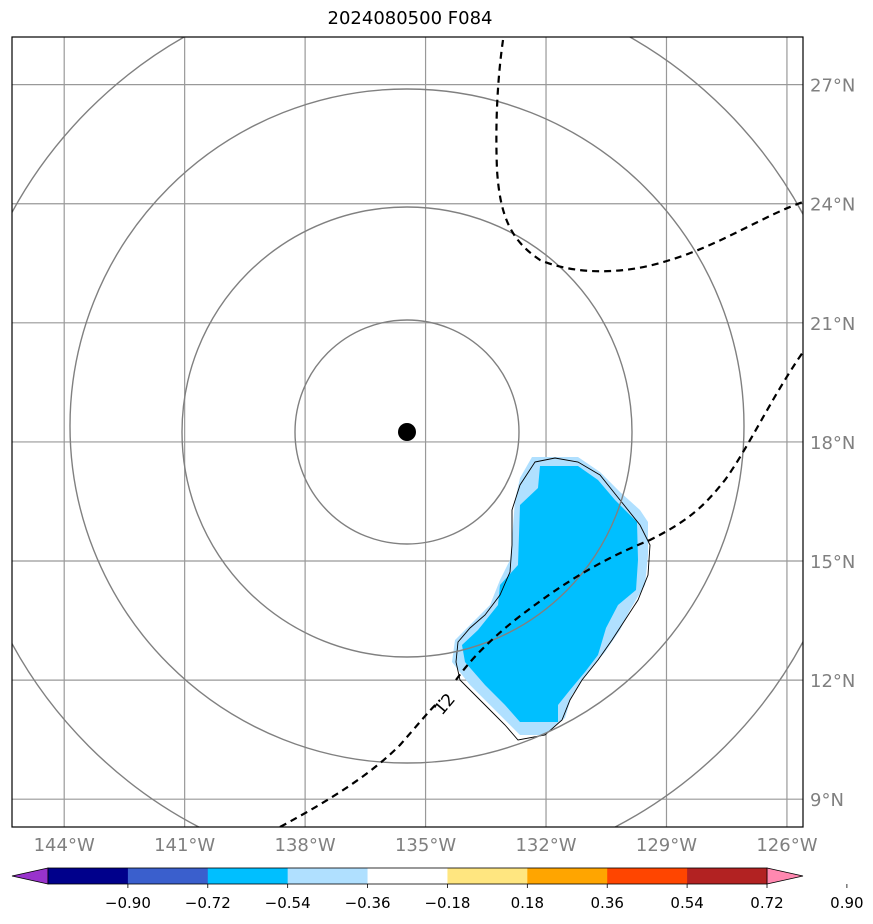 The image size is (873, 924). What do you see at coordinates (30, 876) in the screenshot?
I see `colorbar-extend-low` at bounding box center [30, 876].